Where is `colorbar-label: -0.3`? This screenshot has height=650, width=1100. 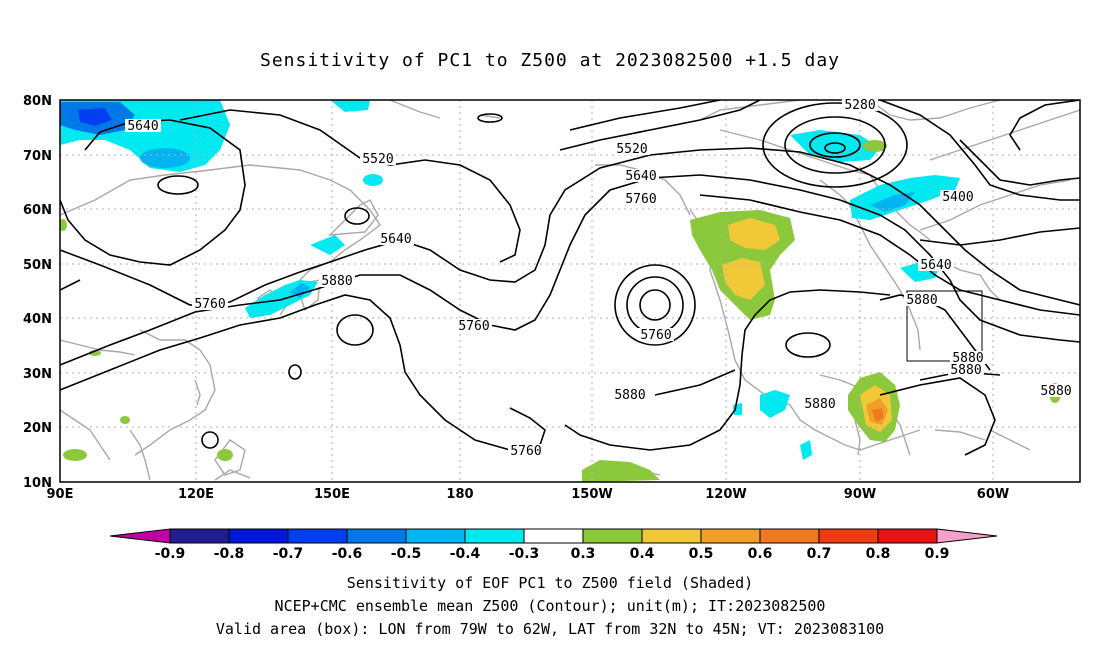 colorbar-label: -0.3 is located at coordinates (524, 554).